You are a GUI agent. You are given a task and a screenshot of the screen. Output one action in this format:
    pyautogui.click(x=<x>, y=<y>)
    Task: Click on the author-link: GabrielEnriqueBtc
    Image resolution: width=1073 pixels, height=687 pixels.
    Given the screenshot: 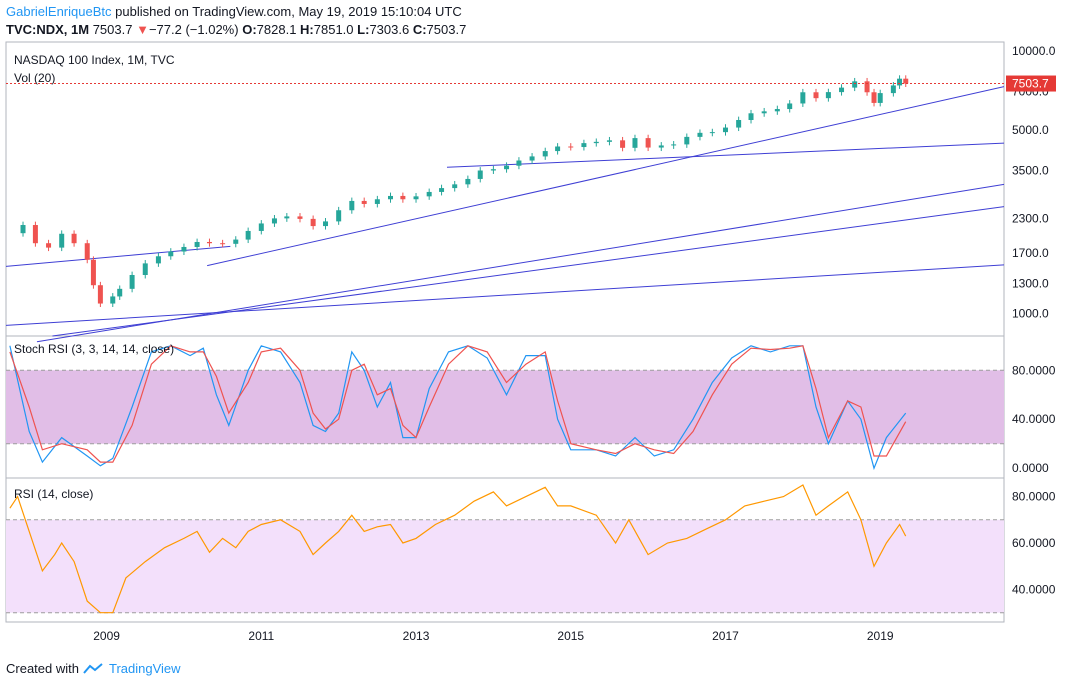 What is the action you would take?
    pyautogui.click(x=59, y=11)
    